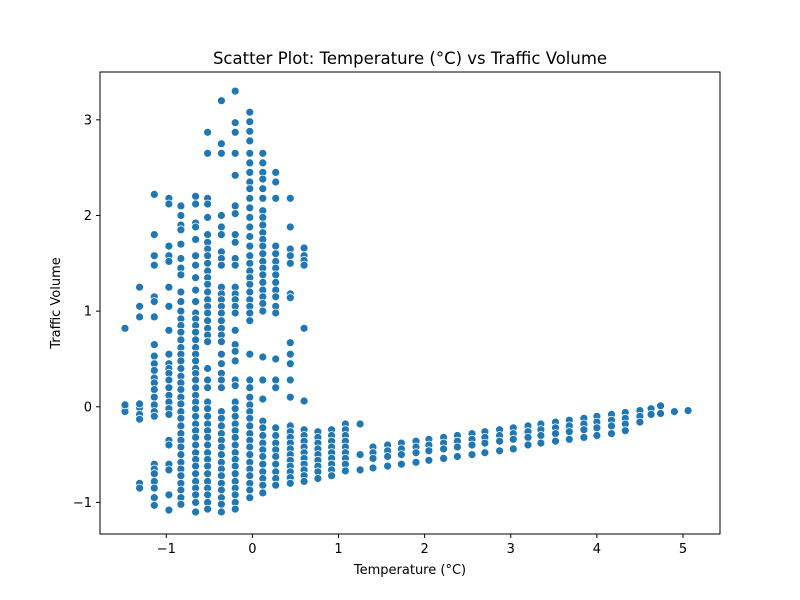 The height and width of the screenshot is (600, 800). What do you see at coordinates (252, 549) in the screenshot?
I see `x-tick-label: 0` at bounding box center [252, 549].